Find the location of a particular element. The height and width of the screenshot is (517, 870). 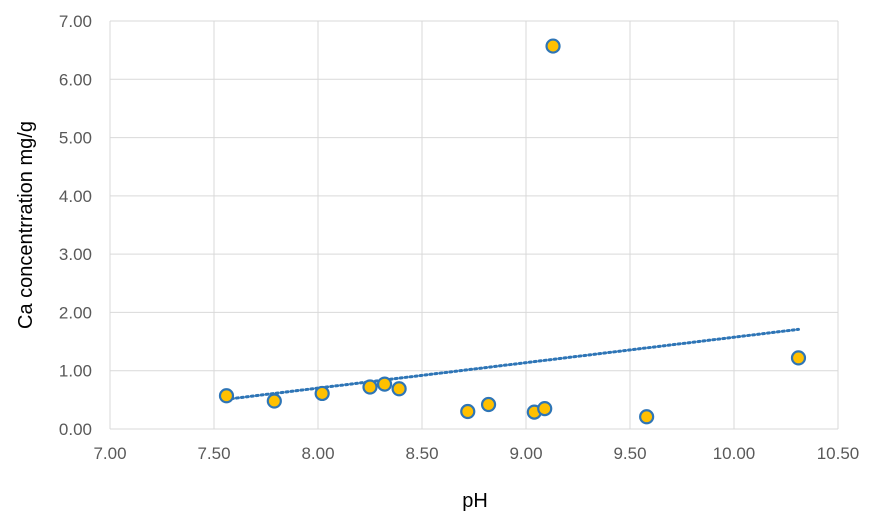

trendline-group is located at coordinates (512, 364).